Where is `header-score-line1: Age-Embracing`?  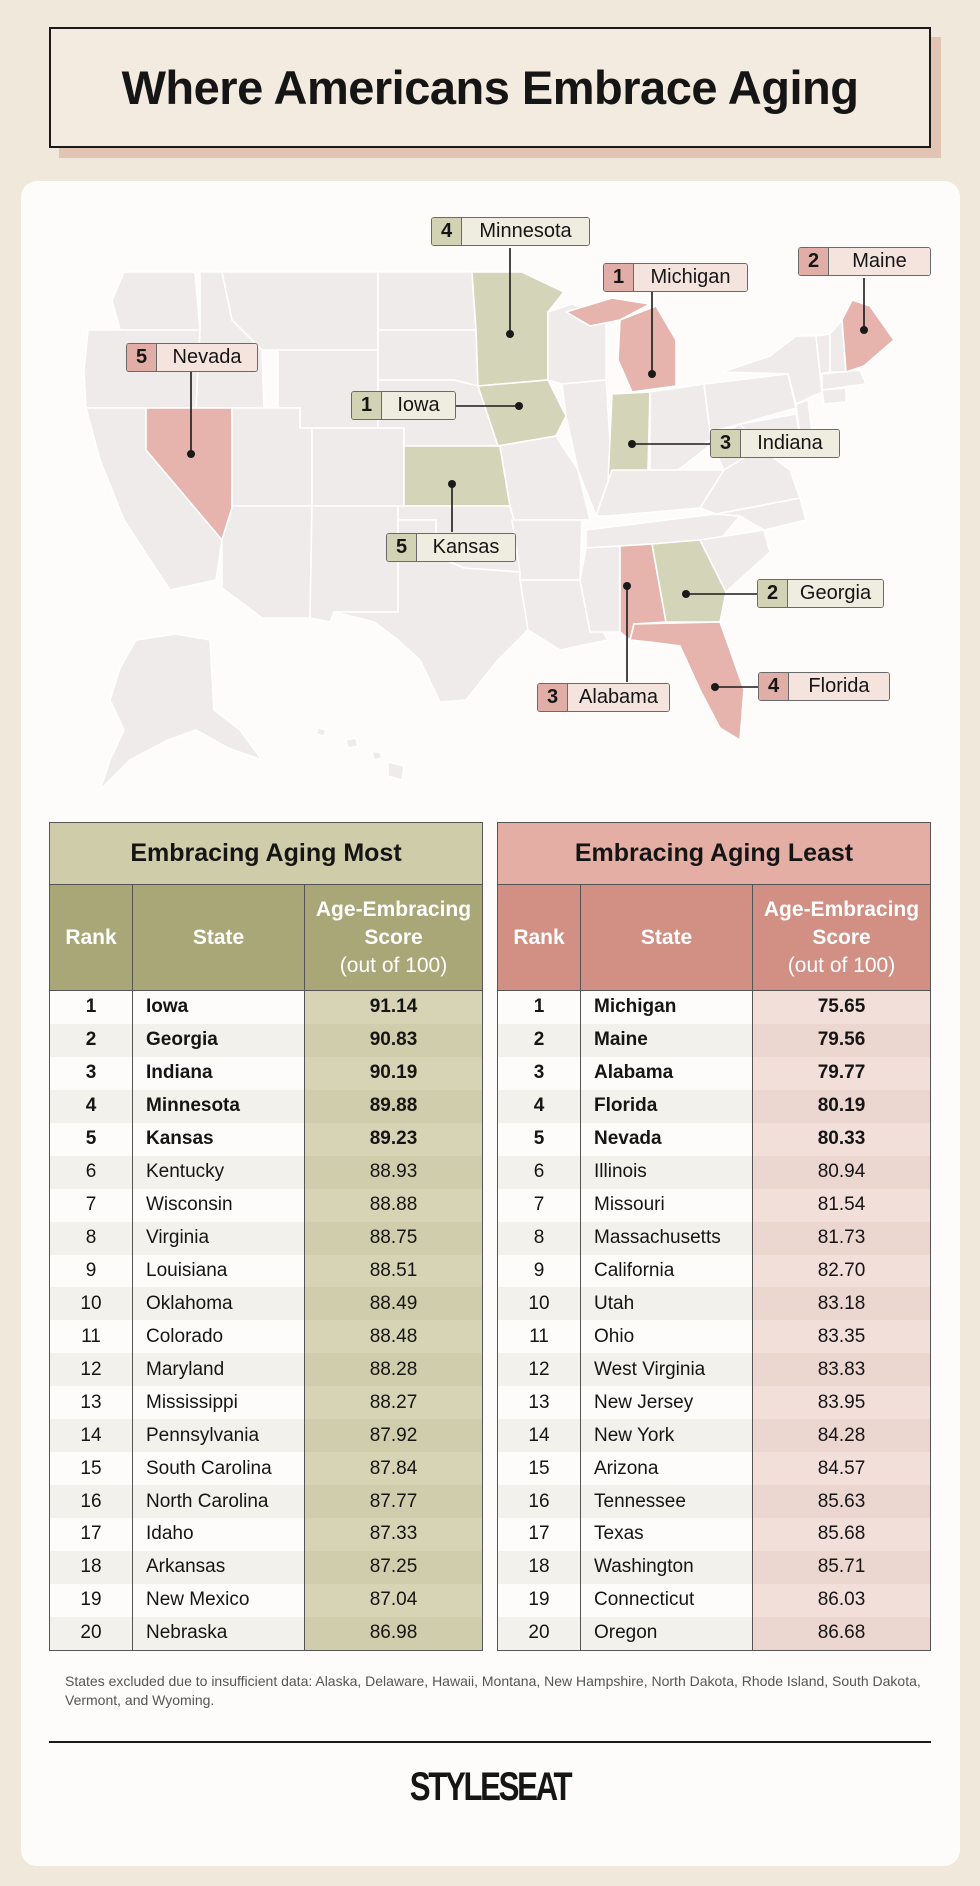
header-score-line1: Age-Embracing is located at coordinates (841, 909).